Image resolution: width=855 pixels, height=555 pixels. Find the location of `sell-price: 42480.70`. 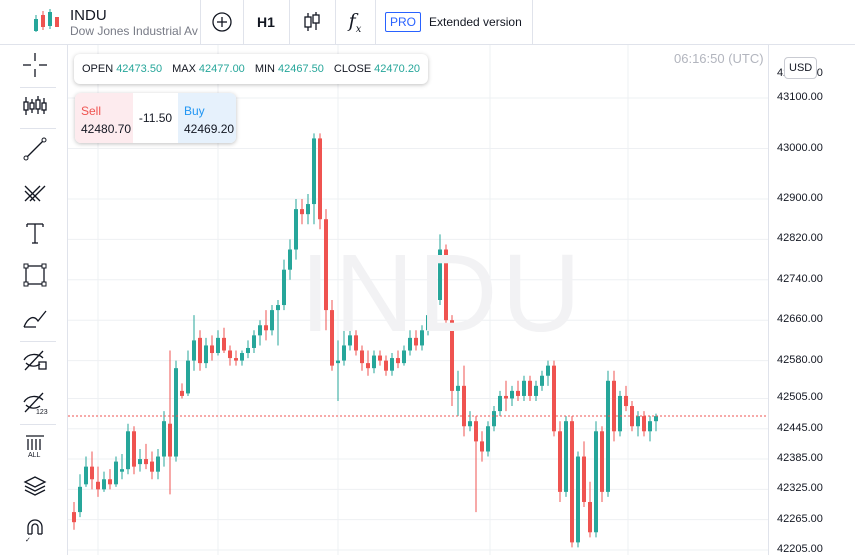

sell-price: 42480.70 is located at coordinates (106, 129).